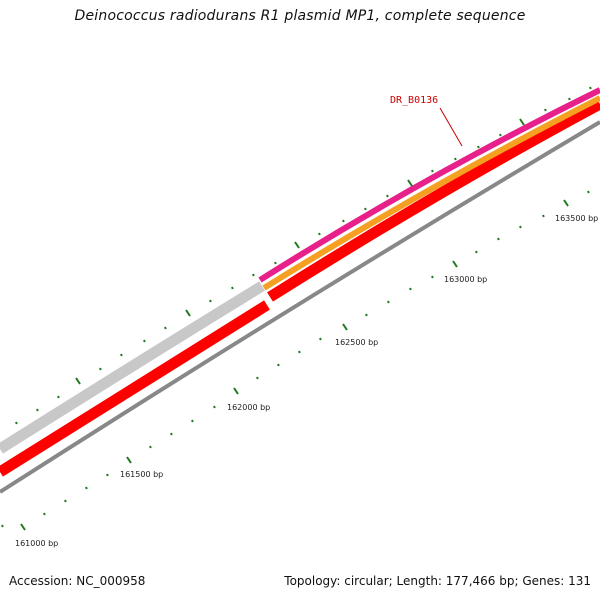 The height and width of the screenshot is (600, 600). I want to click on tick-label: 161000 bp, so click(36, 543).